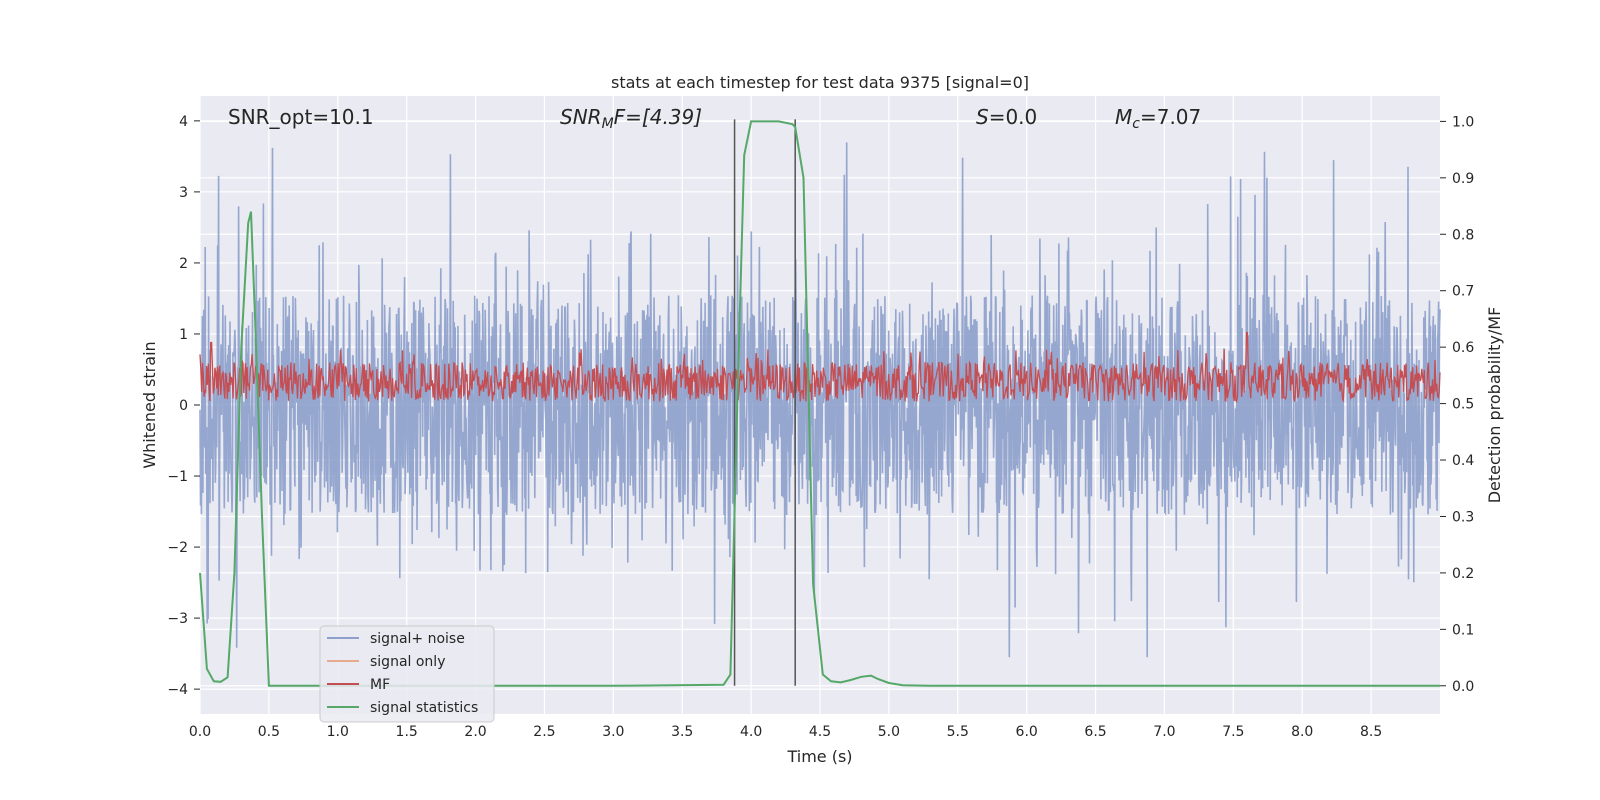 This screenshot has width=1600, height=800. I want to click on y-right-tick-labels: 0.0 0.1 0.2 0.3 0.4 0.5 0.6 0.7 0.8 0.9 1.0, so click(1457, 404).